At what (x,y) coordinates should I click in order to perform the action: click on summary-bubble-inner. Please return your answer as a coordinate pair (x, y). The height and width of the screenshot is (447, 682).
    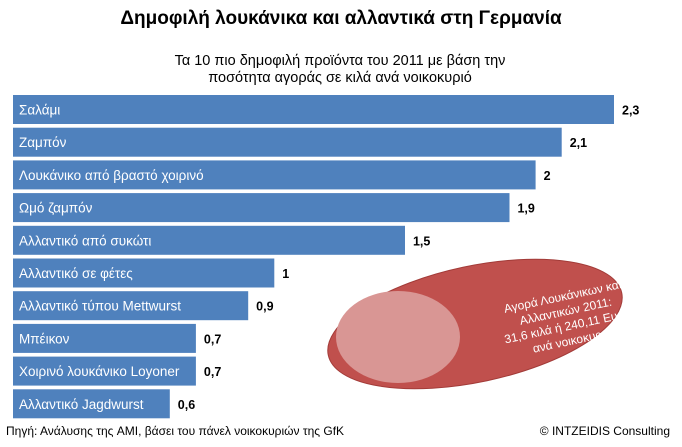
    Looking at the image, I should click on (398, 337).